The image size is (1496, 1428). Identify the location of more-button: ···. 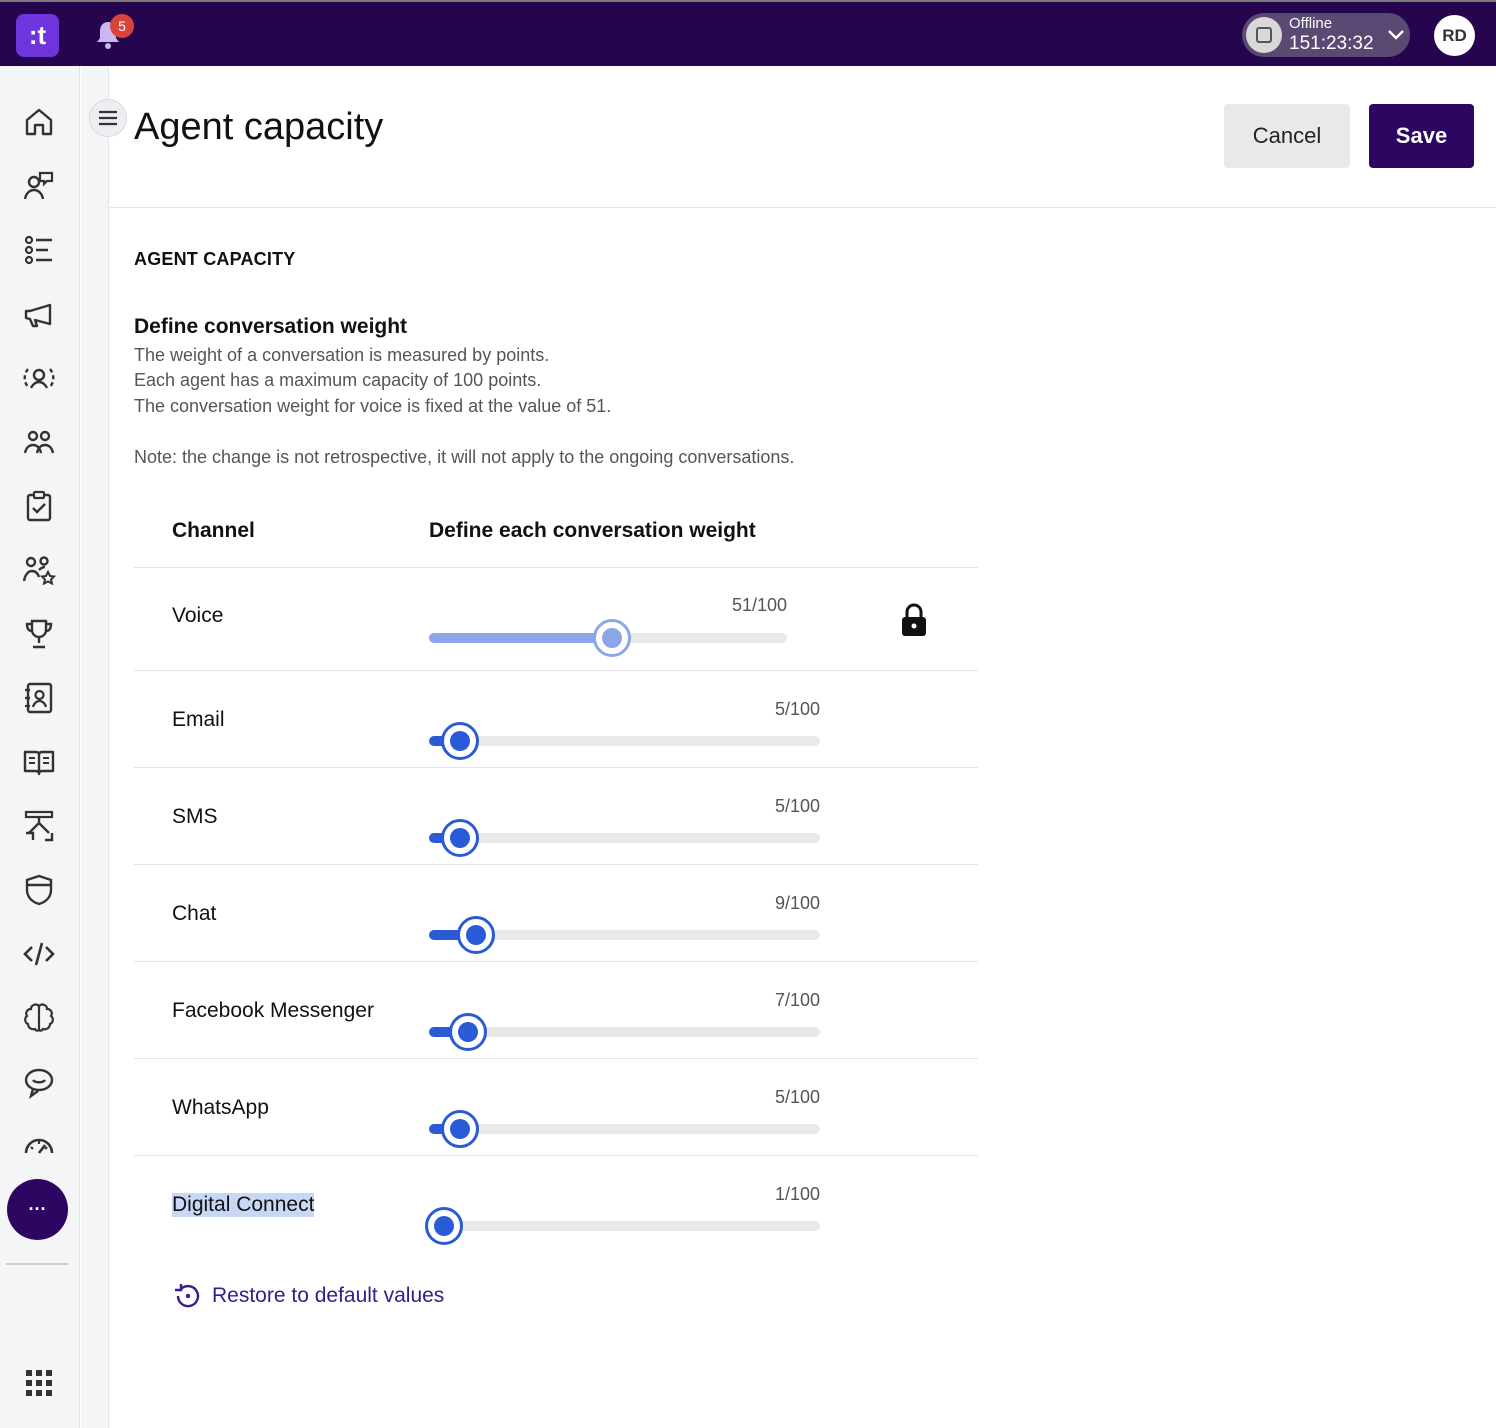
(37, 1209).